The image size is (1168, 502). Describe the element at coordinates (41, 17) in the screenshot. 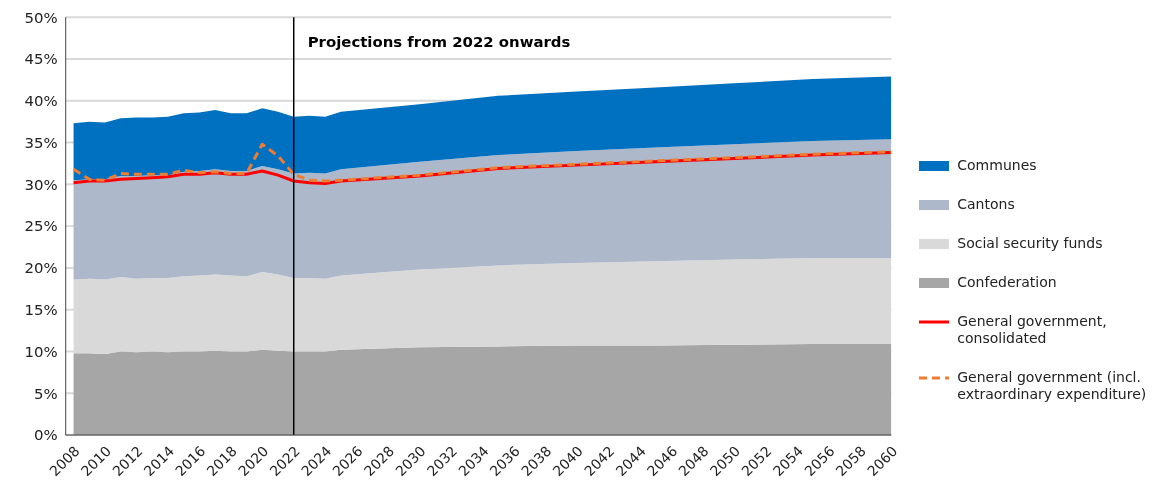

I see `y-tick-label: 50%` at that location.